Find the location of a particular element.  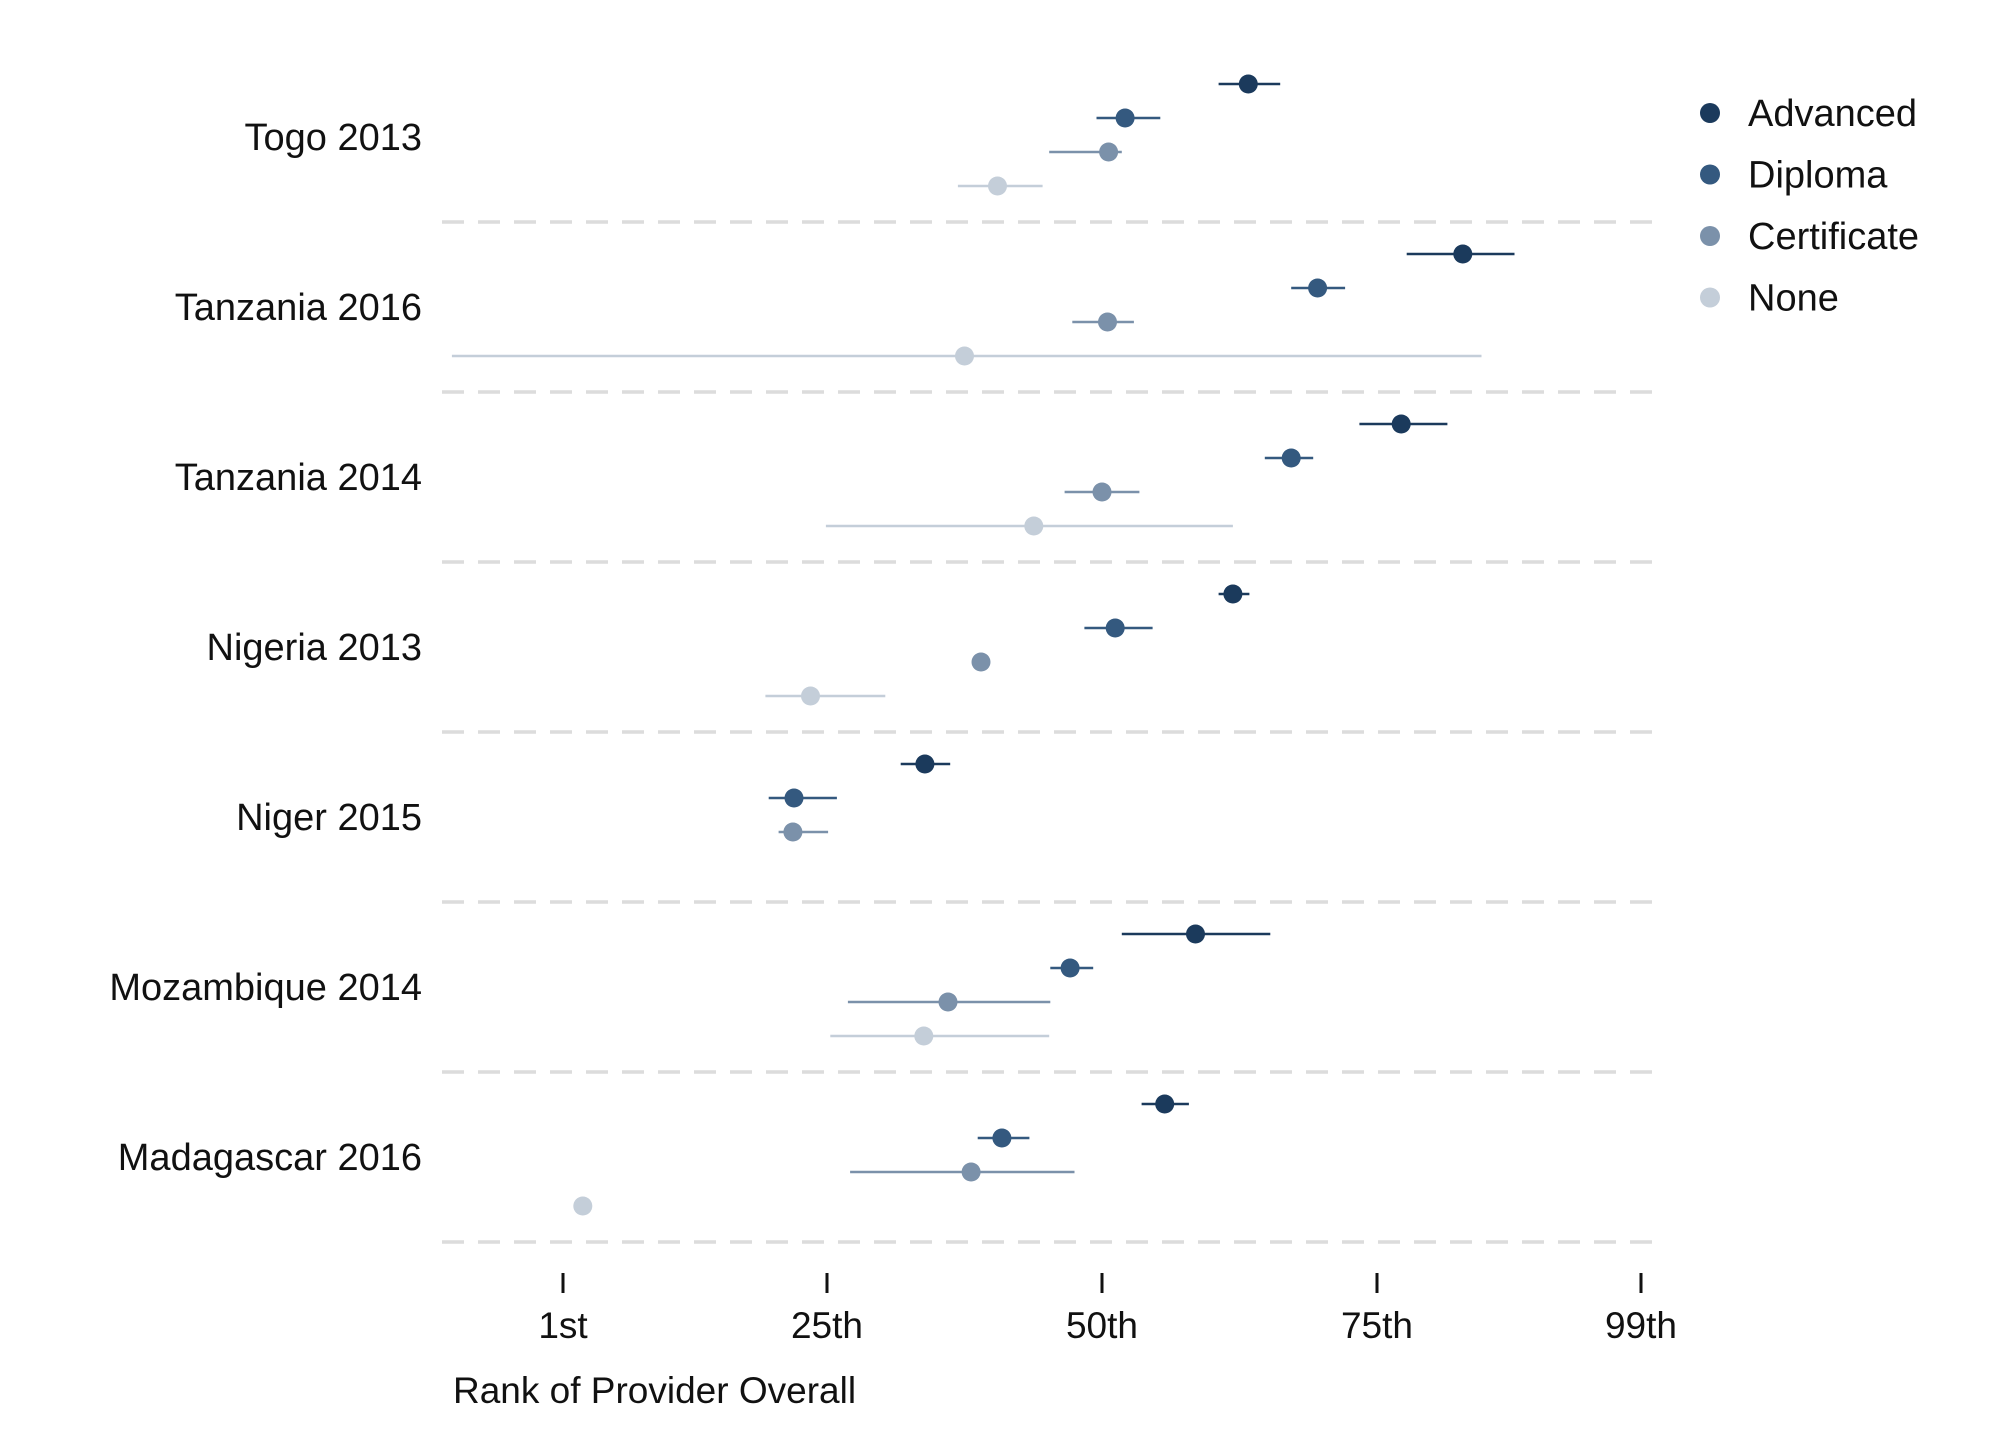

legend-label: None is located at coordinates (1793, 299).